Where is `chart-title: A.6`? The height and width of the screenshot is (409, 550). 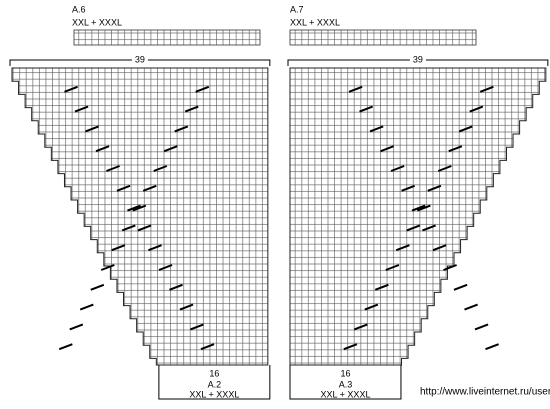 chart-title: A.6 is located at coordinates (79, 9).